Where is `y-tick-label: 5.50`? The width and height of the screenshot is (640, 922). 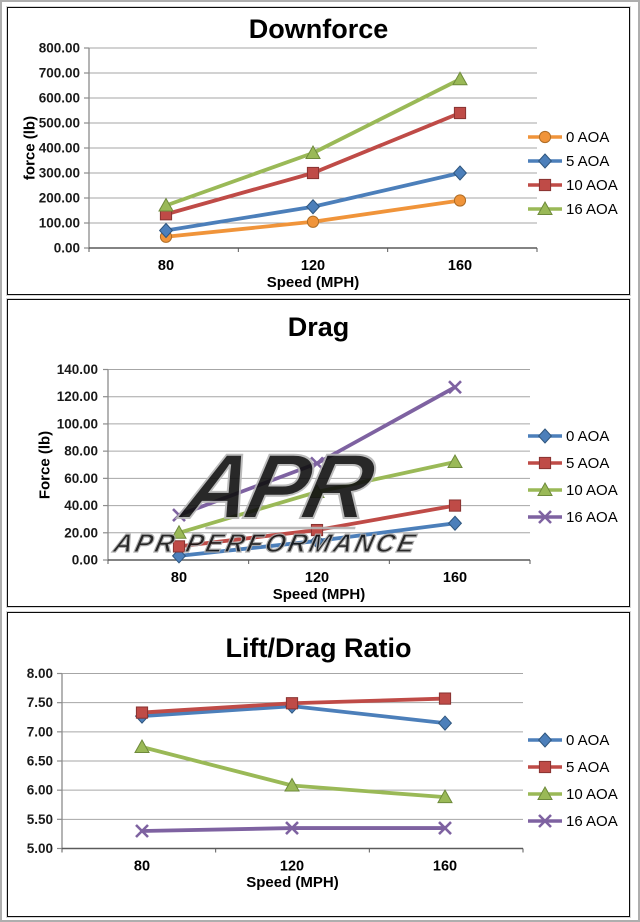
y-tick-label: 5.50 is located at coordinates (40, 819).